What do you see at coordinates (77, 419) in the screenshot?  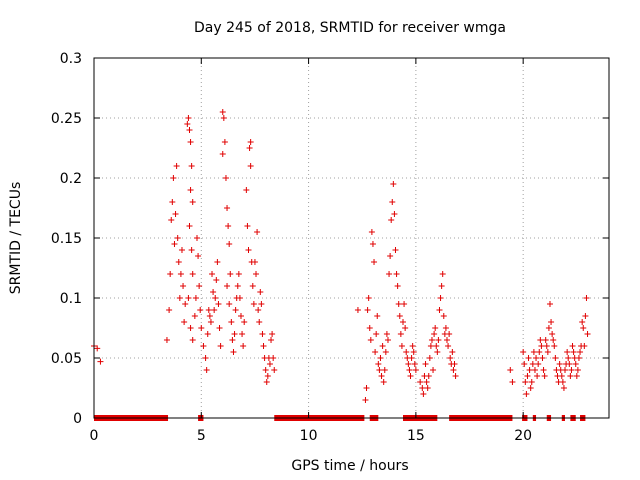 I see `y-tick-label: 0` at bounding box center [77, 419].